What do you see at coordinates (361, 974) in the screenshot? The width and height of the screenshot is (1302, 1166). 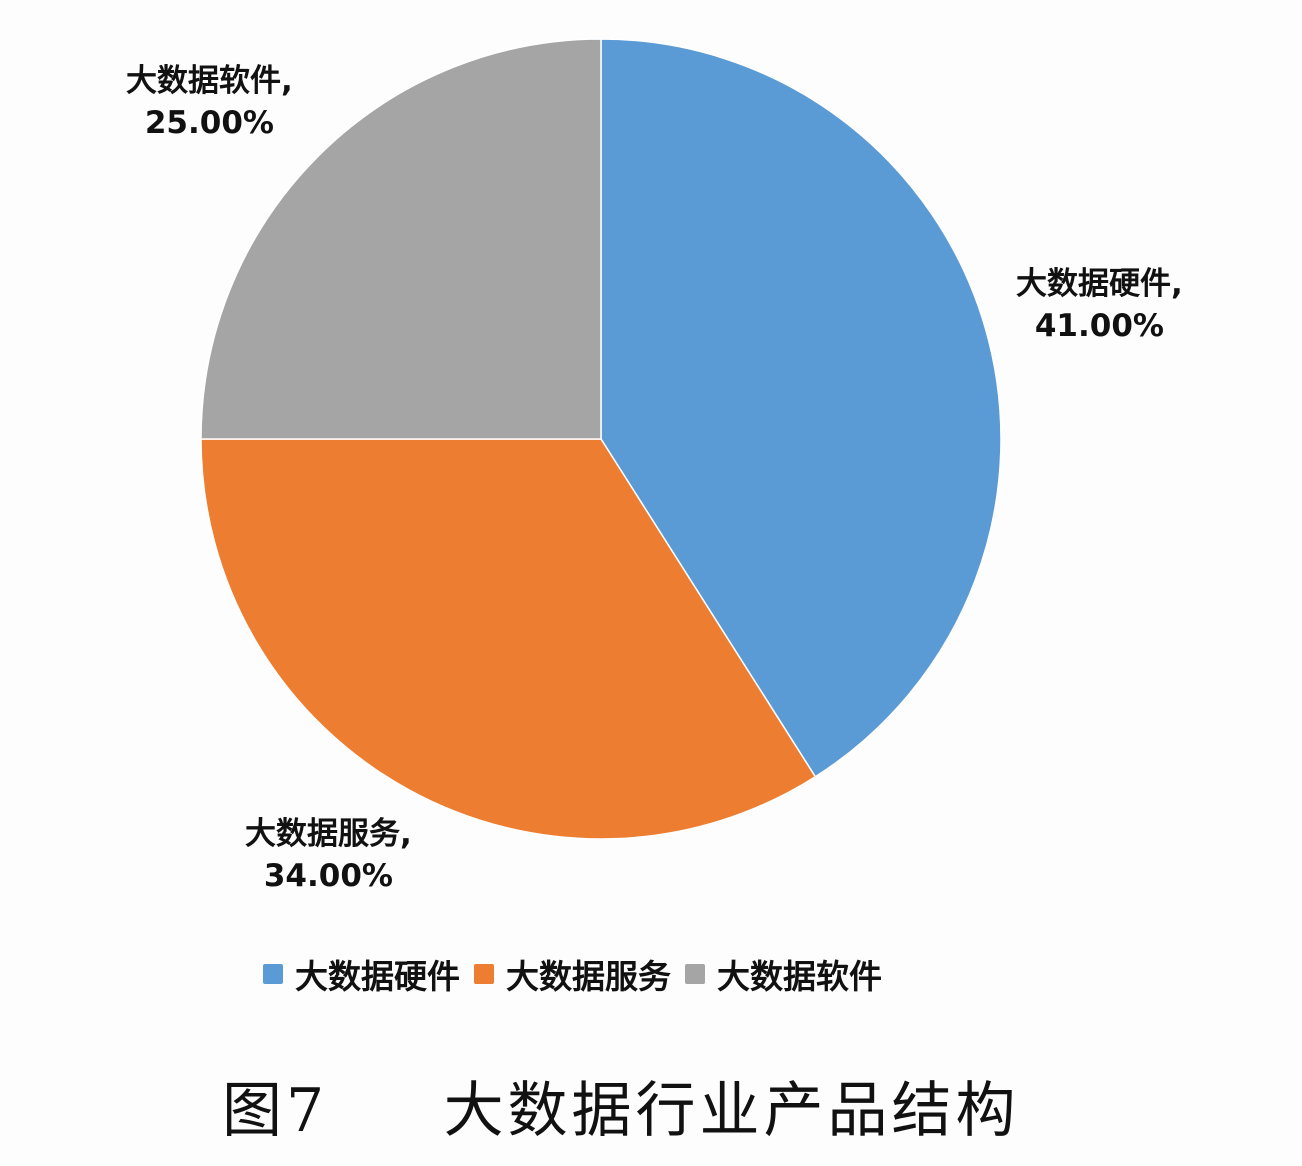 I see `legend-item-hardware: 大数据硬件` at bounding box center [361, 974].